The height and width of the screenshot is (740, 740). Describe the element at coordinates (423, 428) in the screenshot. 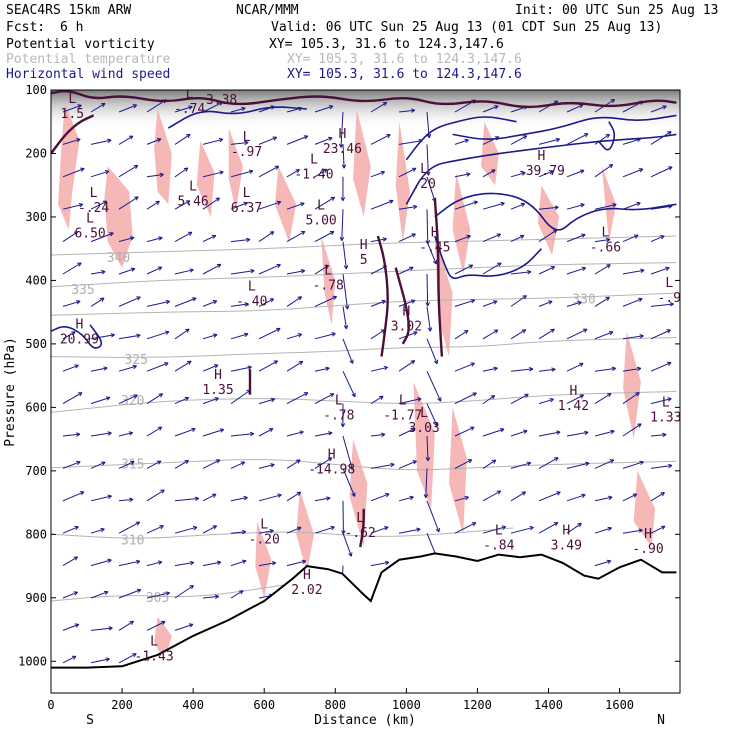

I see `extremum-value: 3.03` at that location.